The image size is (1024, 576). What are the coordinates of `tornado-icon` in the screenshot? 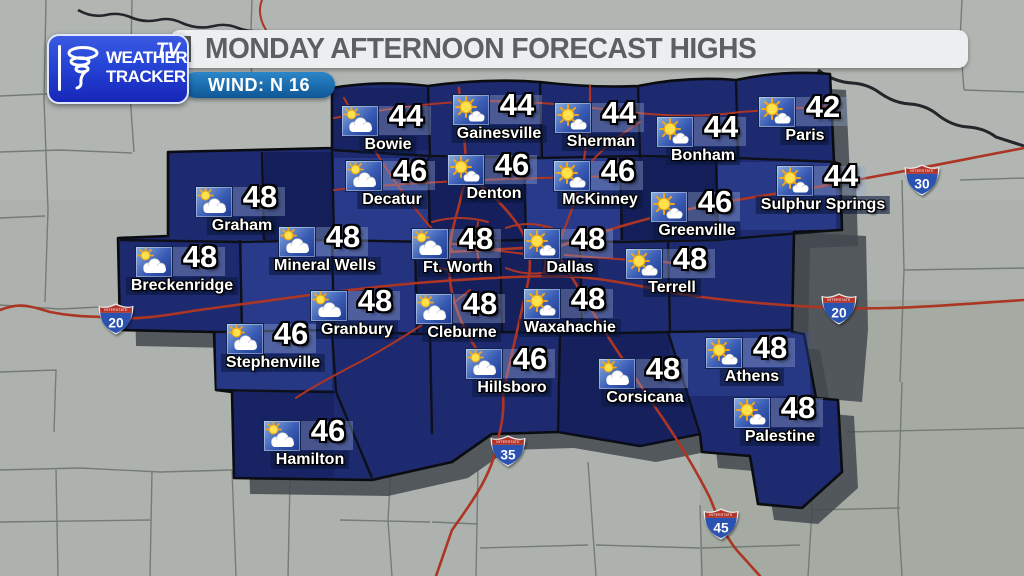 It's located at (83, 68).